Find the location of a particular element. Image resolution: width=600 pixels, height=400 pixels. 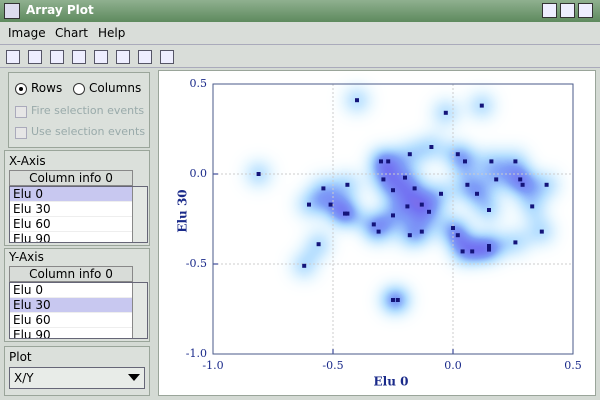

x-tick-label: -1.0 is located at coordinates (212, 365).